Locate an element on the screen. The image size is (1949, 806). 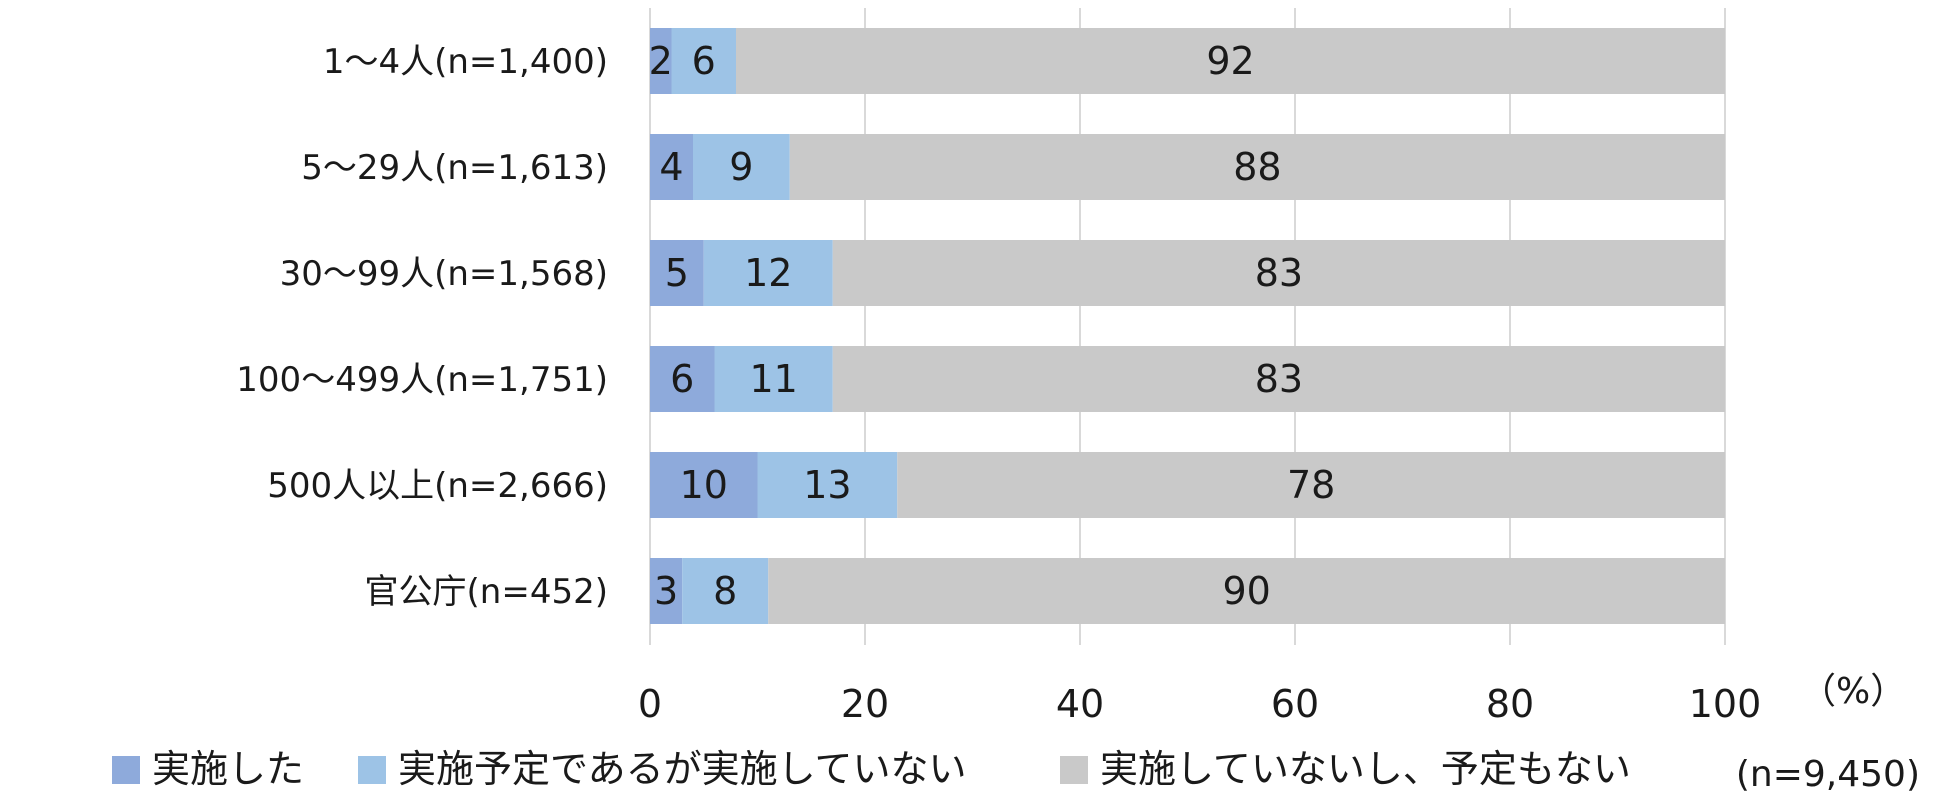
category-label: 1～4人(n=1,400) is located at coordinates (465, 62).